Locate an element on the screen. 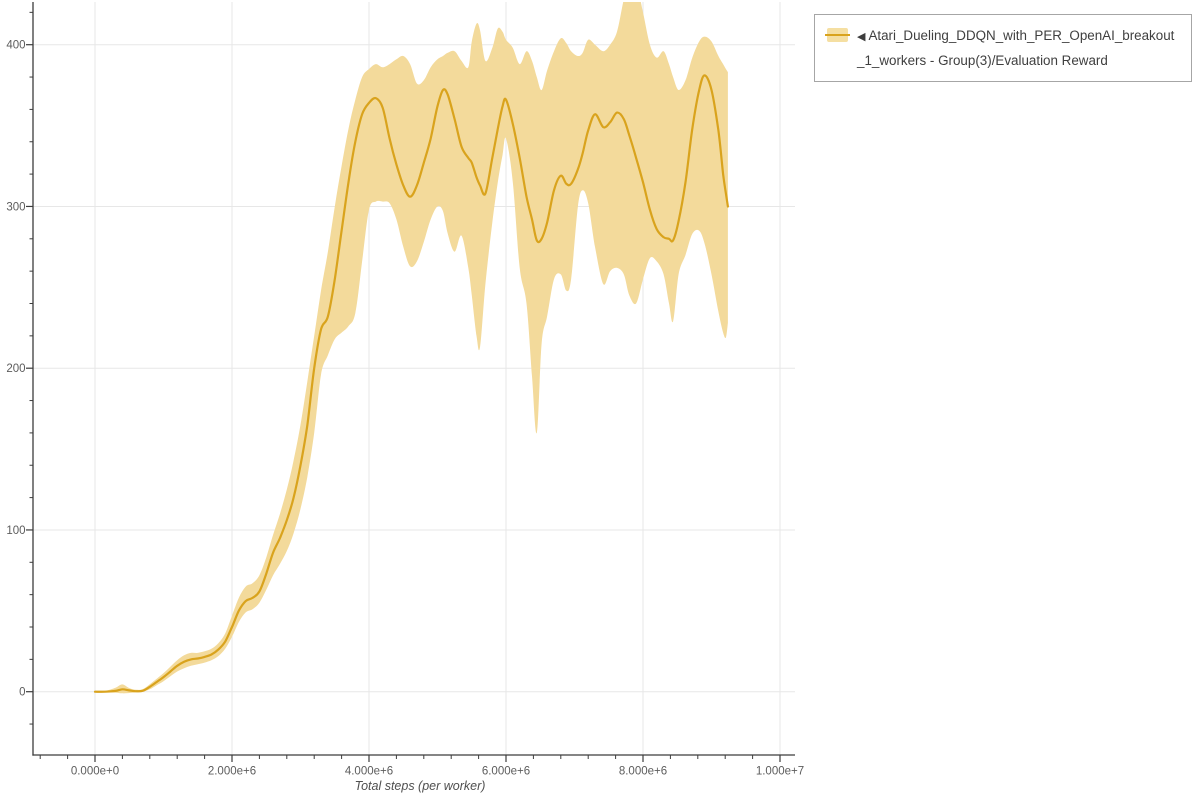 The height and width of the screenshot is (800, 1200). x-tick-label: 4.000e+6 is located at coordinates (369, 772).